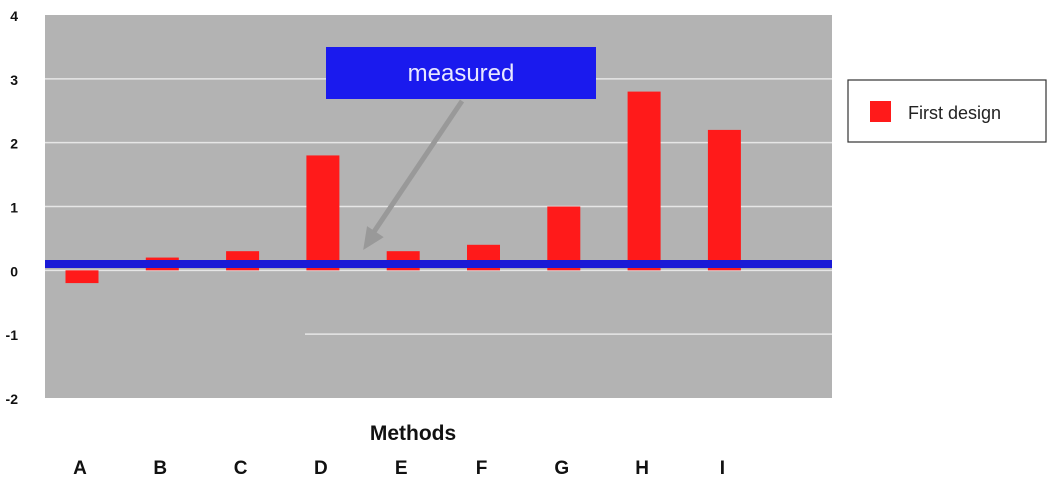 Image resolution: width=1050 pixels, height=486 pixels. I want to click on legend: First design, so click(947, 111).